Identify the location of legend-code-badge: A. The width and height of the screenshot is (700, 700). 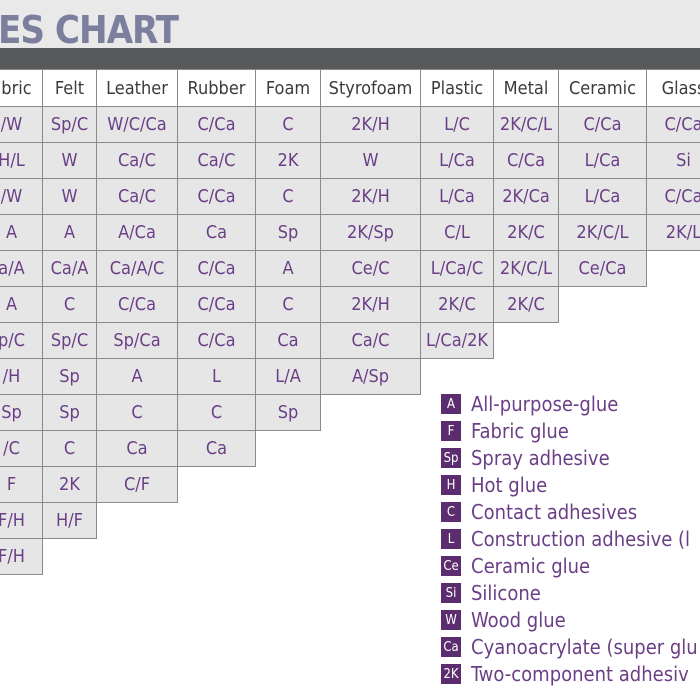
(451, 404).